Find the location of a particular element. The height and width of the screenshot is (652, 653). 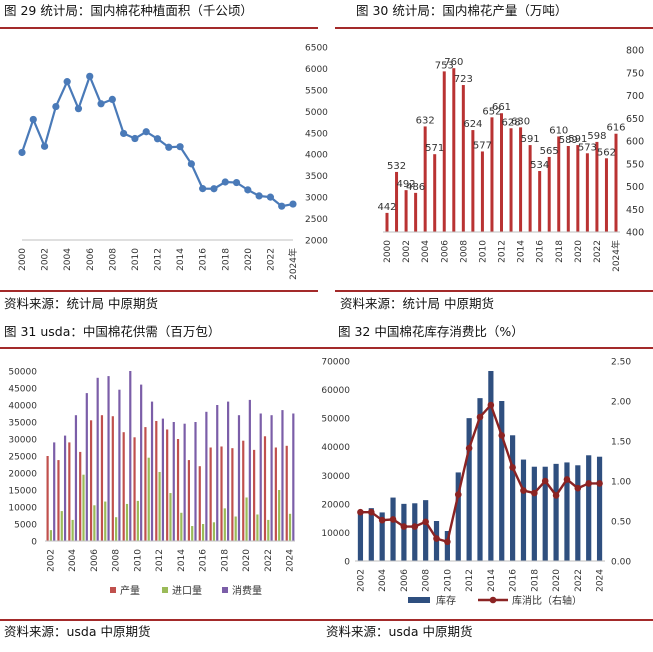

panel4-bottom-rule is located at coordinates (485, 620).